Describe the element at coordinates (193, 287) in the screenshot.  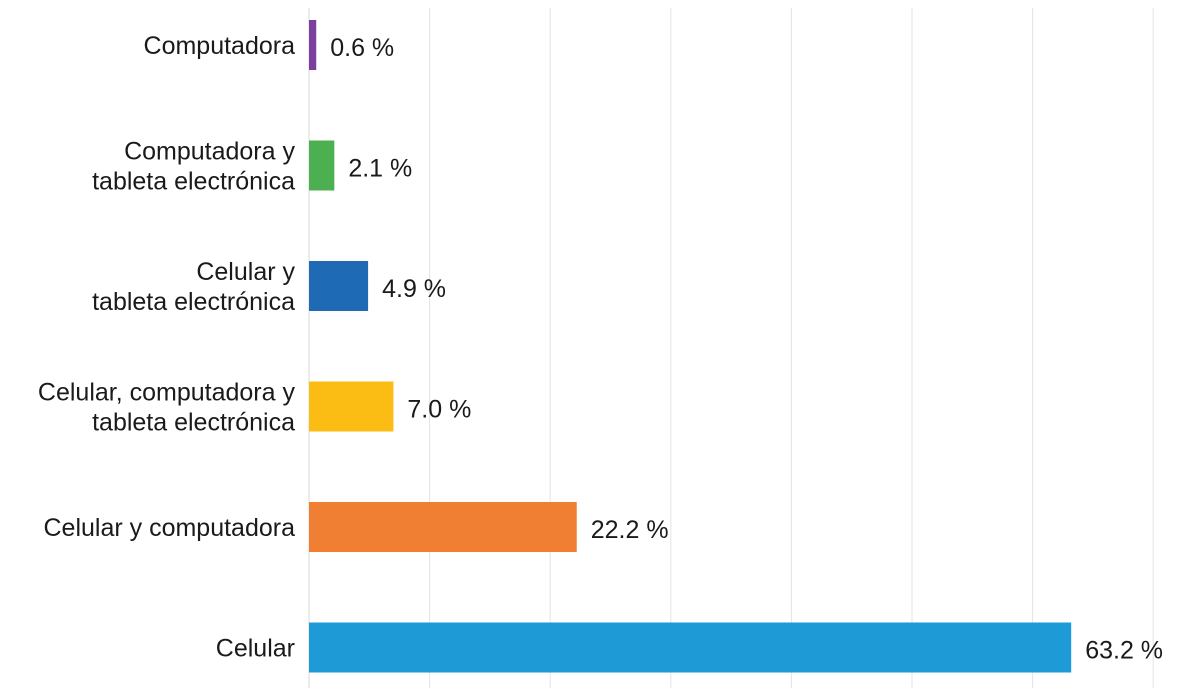
I see `category-label: Celular y tableta electrónica` at that location.